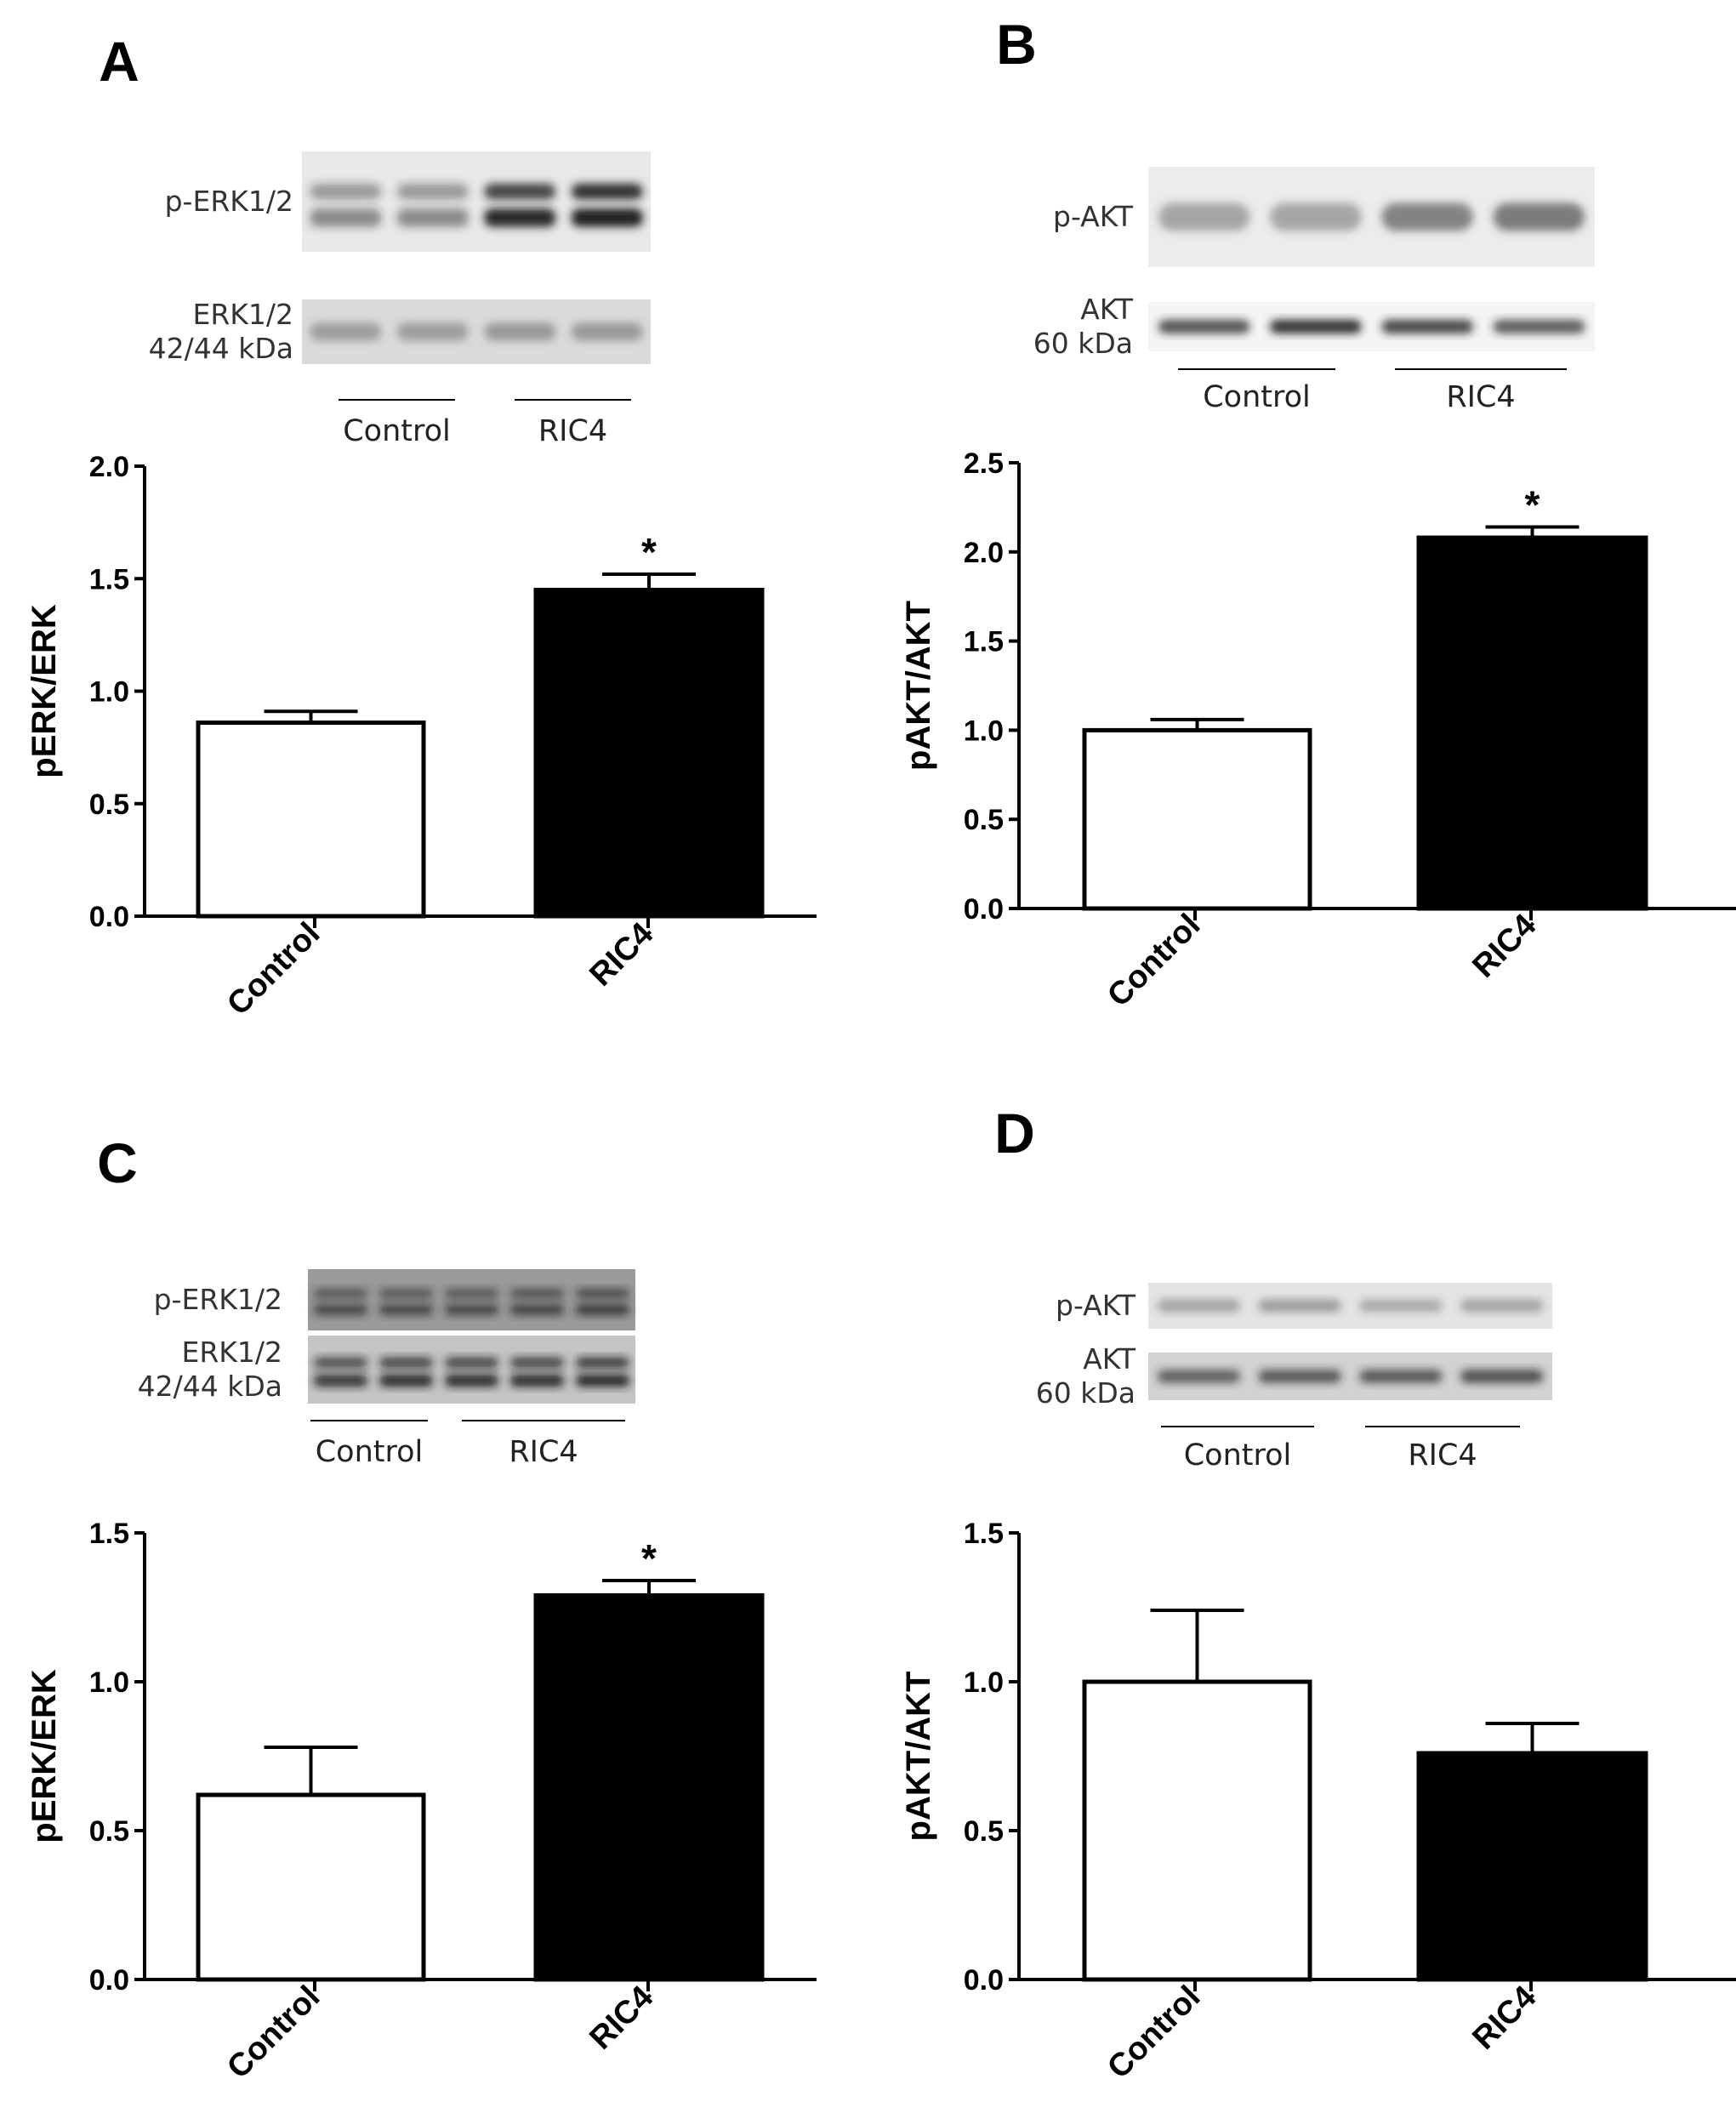 Image resolution: width=1736 pixels, height=2119 pixels. Describe the element at coordinates (44, 1756) in the screenshot. I see `y-axis-title: pERK/ERK` at that location.